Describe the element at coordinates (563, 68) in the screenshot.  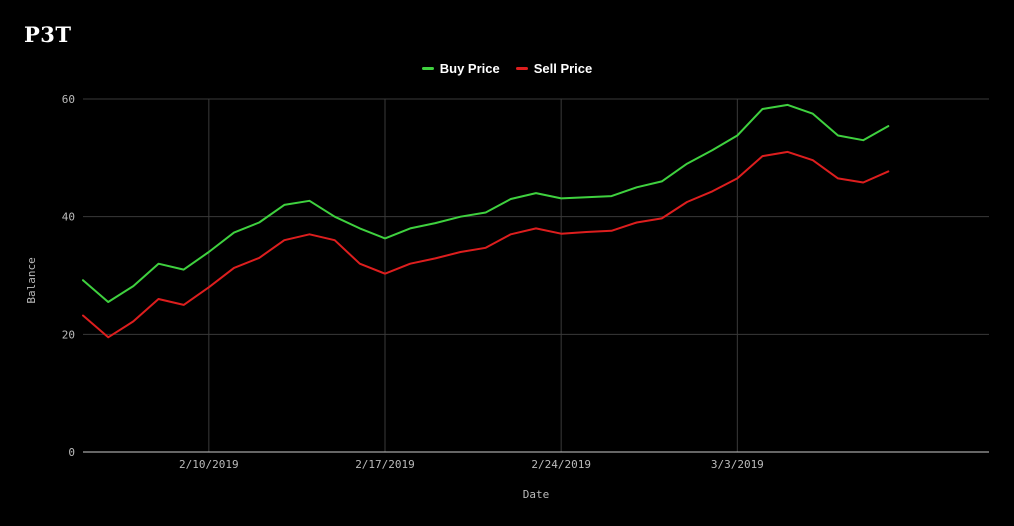
I see `legend-label-sell-price: Sell Price` at that location.